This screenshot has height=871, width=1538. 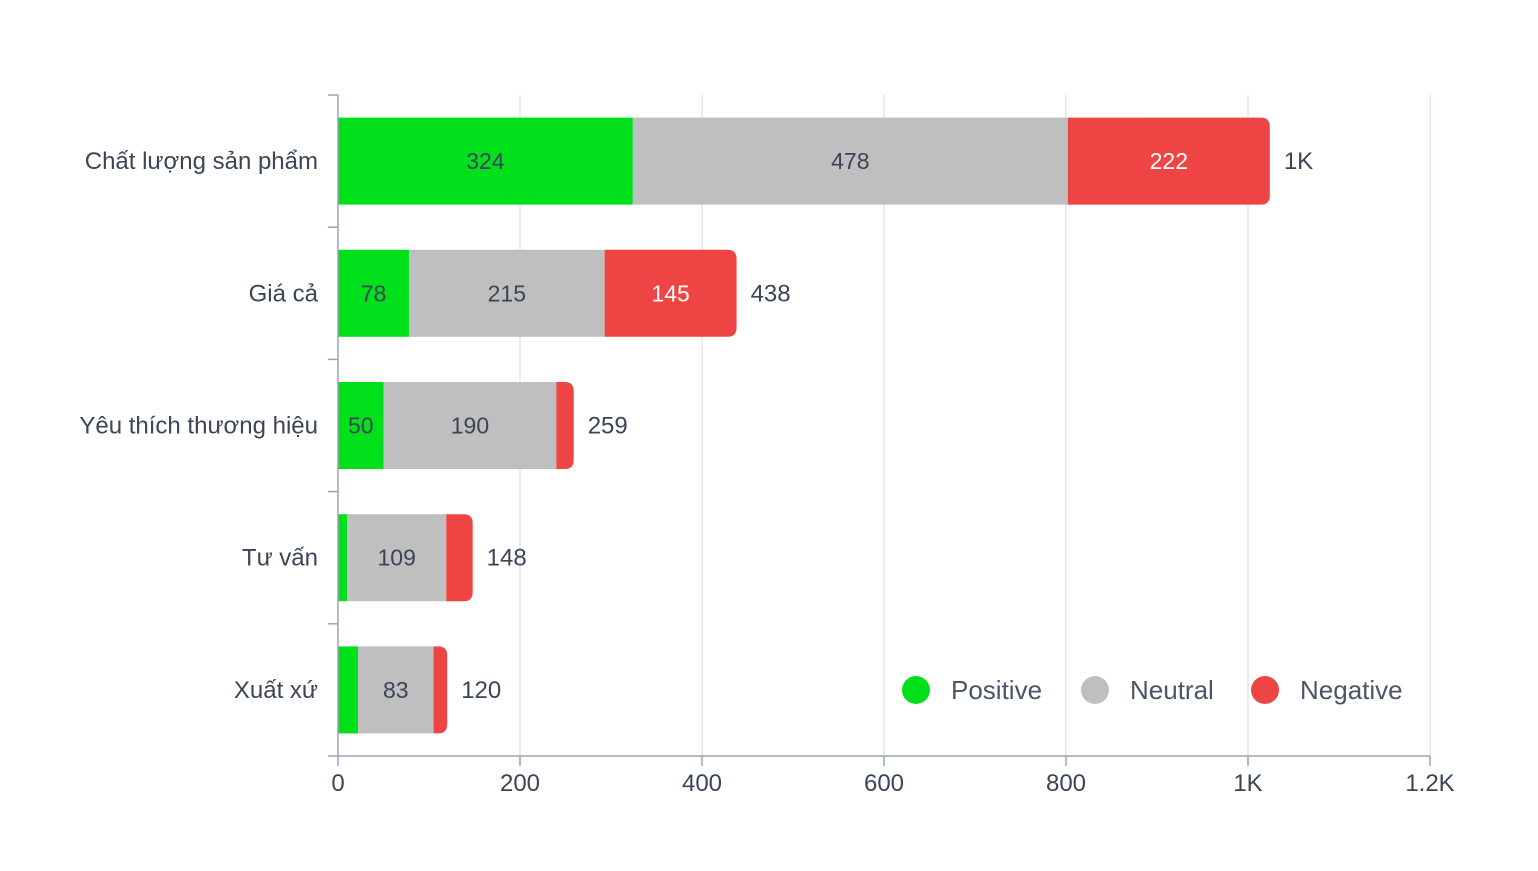 What do you see at coordinates (1247, 783) in the screenshot?
I see `x-tick-label: 1K` at bounding box center [1247, 783].